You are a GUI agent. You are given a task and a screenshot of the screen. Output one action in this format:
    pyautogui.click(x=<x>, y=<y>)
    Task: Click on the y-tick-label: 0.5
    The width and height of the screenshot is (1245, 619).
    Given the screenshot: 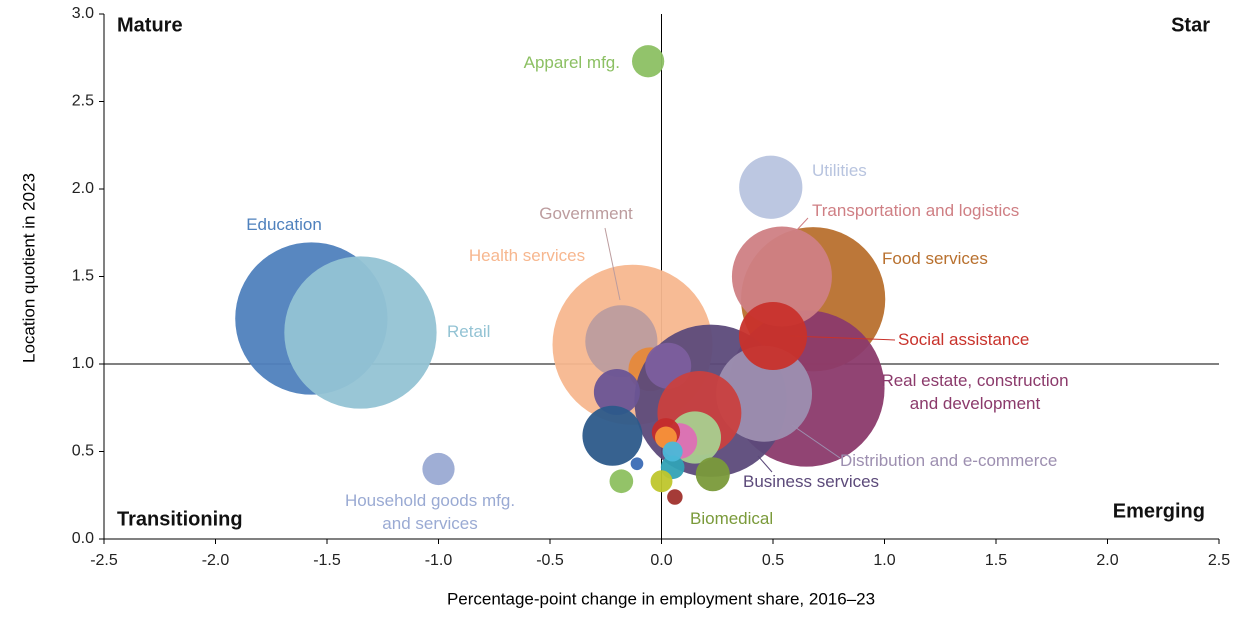 What is the action you would take?
    pyautogui.click(x=83, y=451)
    